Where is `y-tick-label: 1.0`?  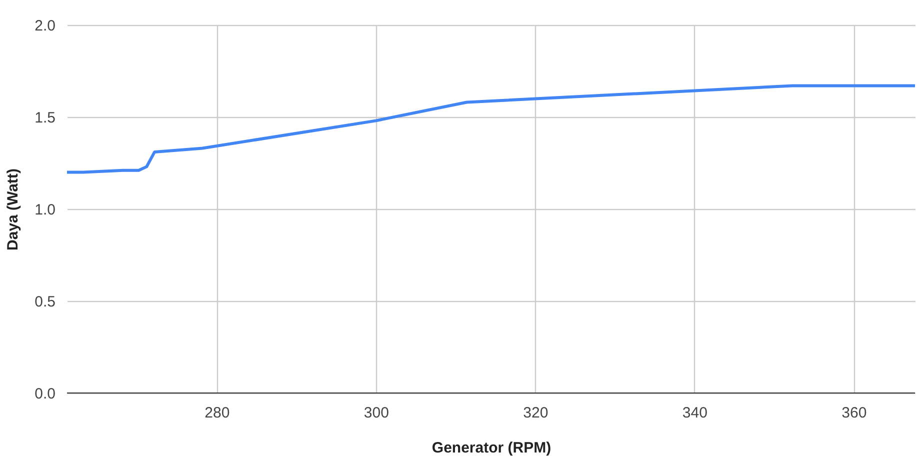 y-tick-label: 1.0 is located at coordinates (45, 210).